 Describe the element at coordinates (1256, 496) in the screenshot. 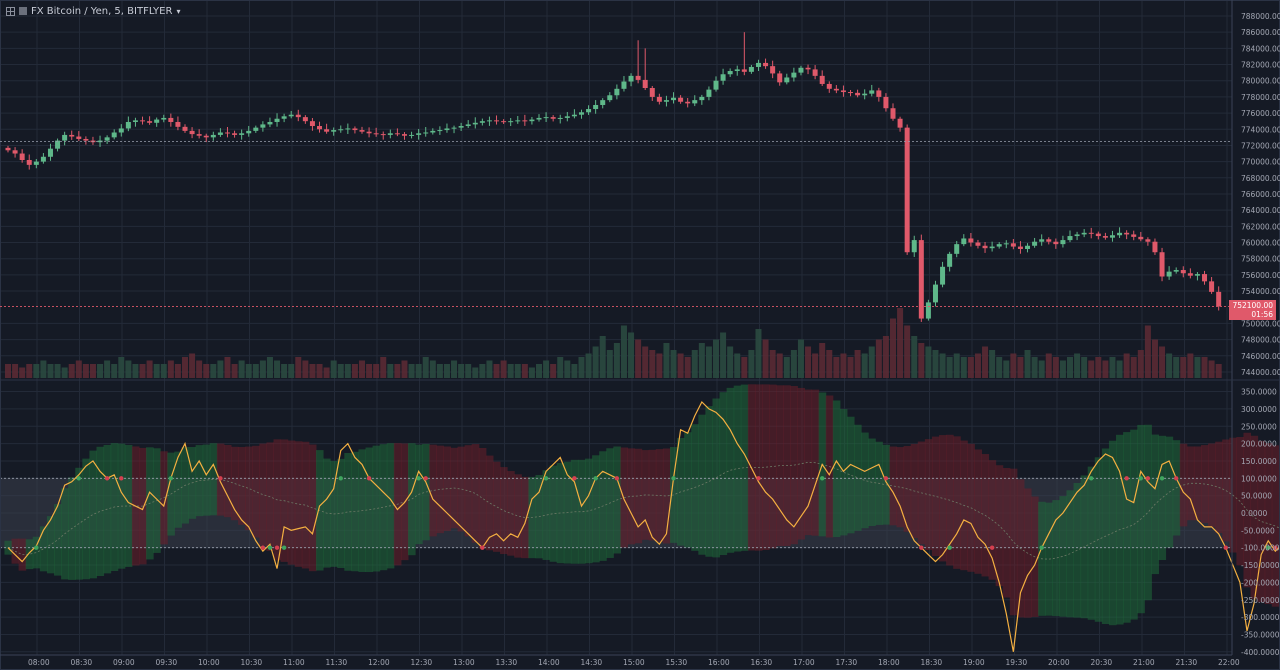

I see `svg-text: 50.0000` at that location.